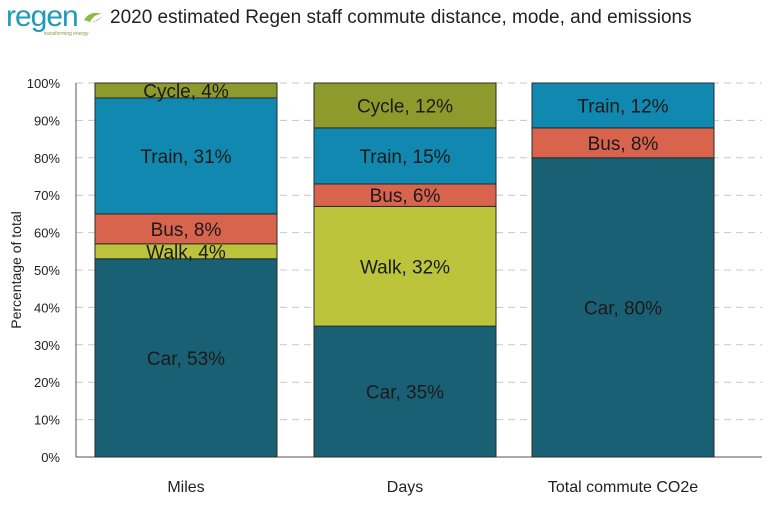 The width and height of the screenshot is (783, 531). What do you see at coordinates (42, 16) in the screenshot?
I see `logo-wordmark: regen` at bounding box center [42, 16].